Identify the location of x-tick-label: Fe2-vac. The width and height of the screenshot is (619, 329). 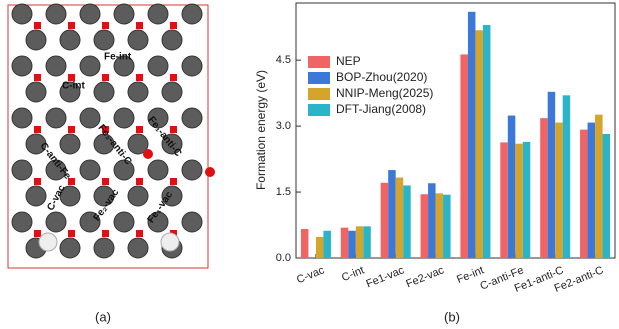
(425, 277).